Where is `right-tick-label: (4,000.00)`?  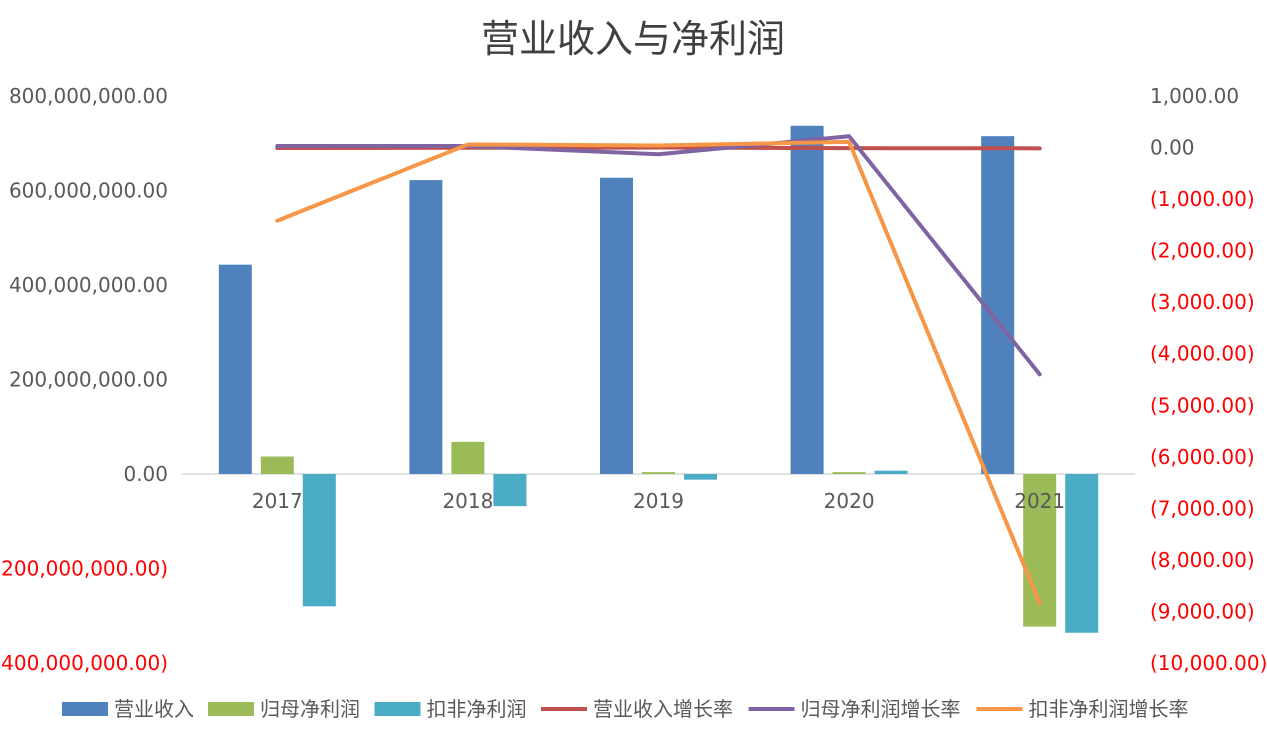 right-tick-label: (4,000.00) is located at coordinates (1202, 354).